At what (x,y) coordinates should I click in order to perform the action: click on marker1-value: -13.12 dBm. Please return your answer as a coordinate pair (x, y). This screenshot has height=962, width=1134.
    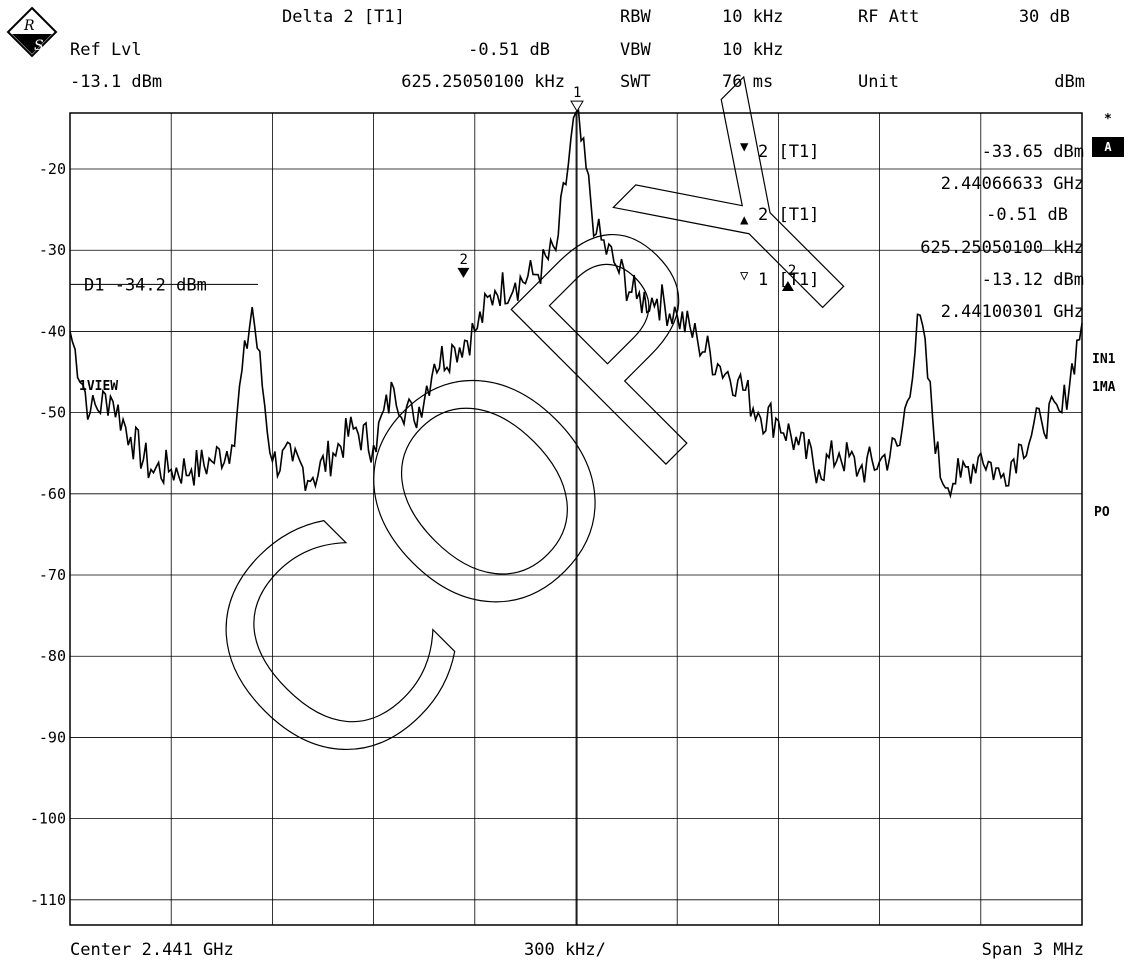
    Looking at the image, I should click on (1032, 280).